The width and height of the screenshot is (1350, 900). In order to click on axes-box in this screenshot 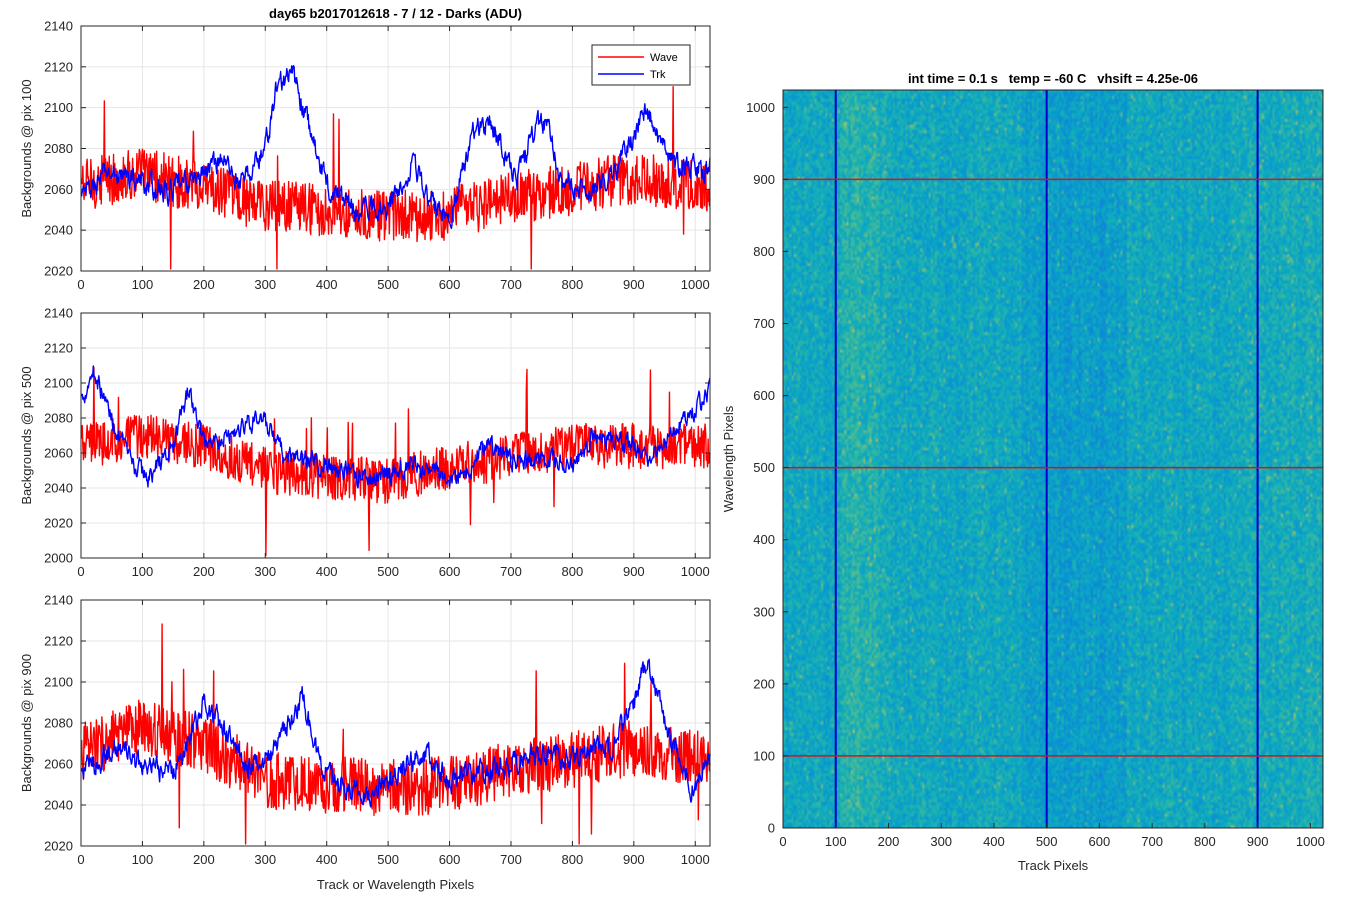, I will do `click(395, 435)`.